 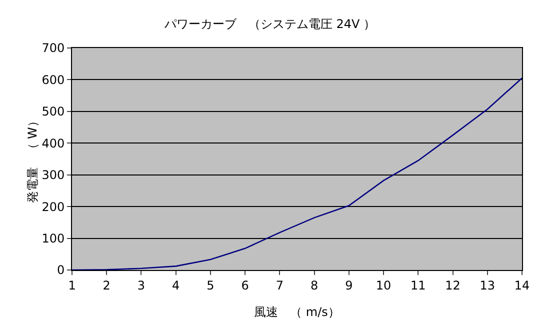 I want to click on y-tick-label: 200, so click(x=53, y=207).